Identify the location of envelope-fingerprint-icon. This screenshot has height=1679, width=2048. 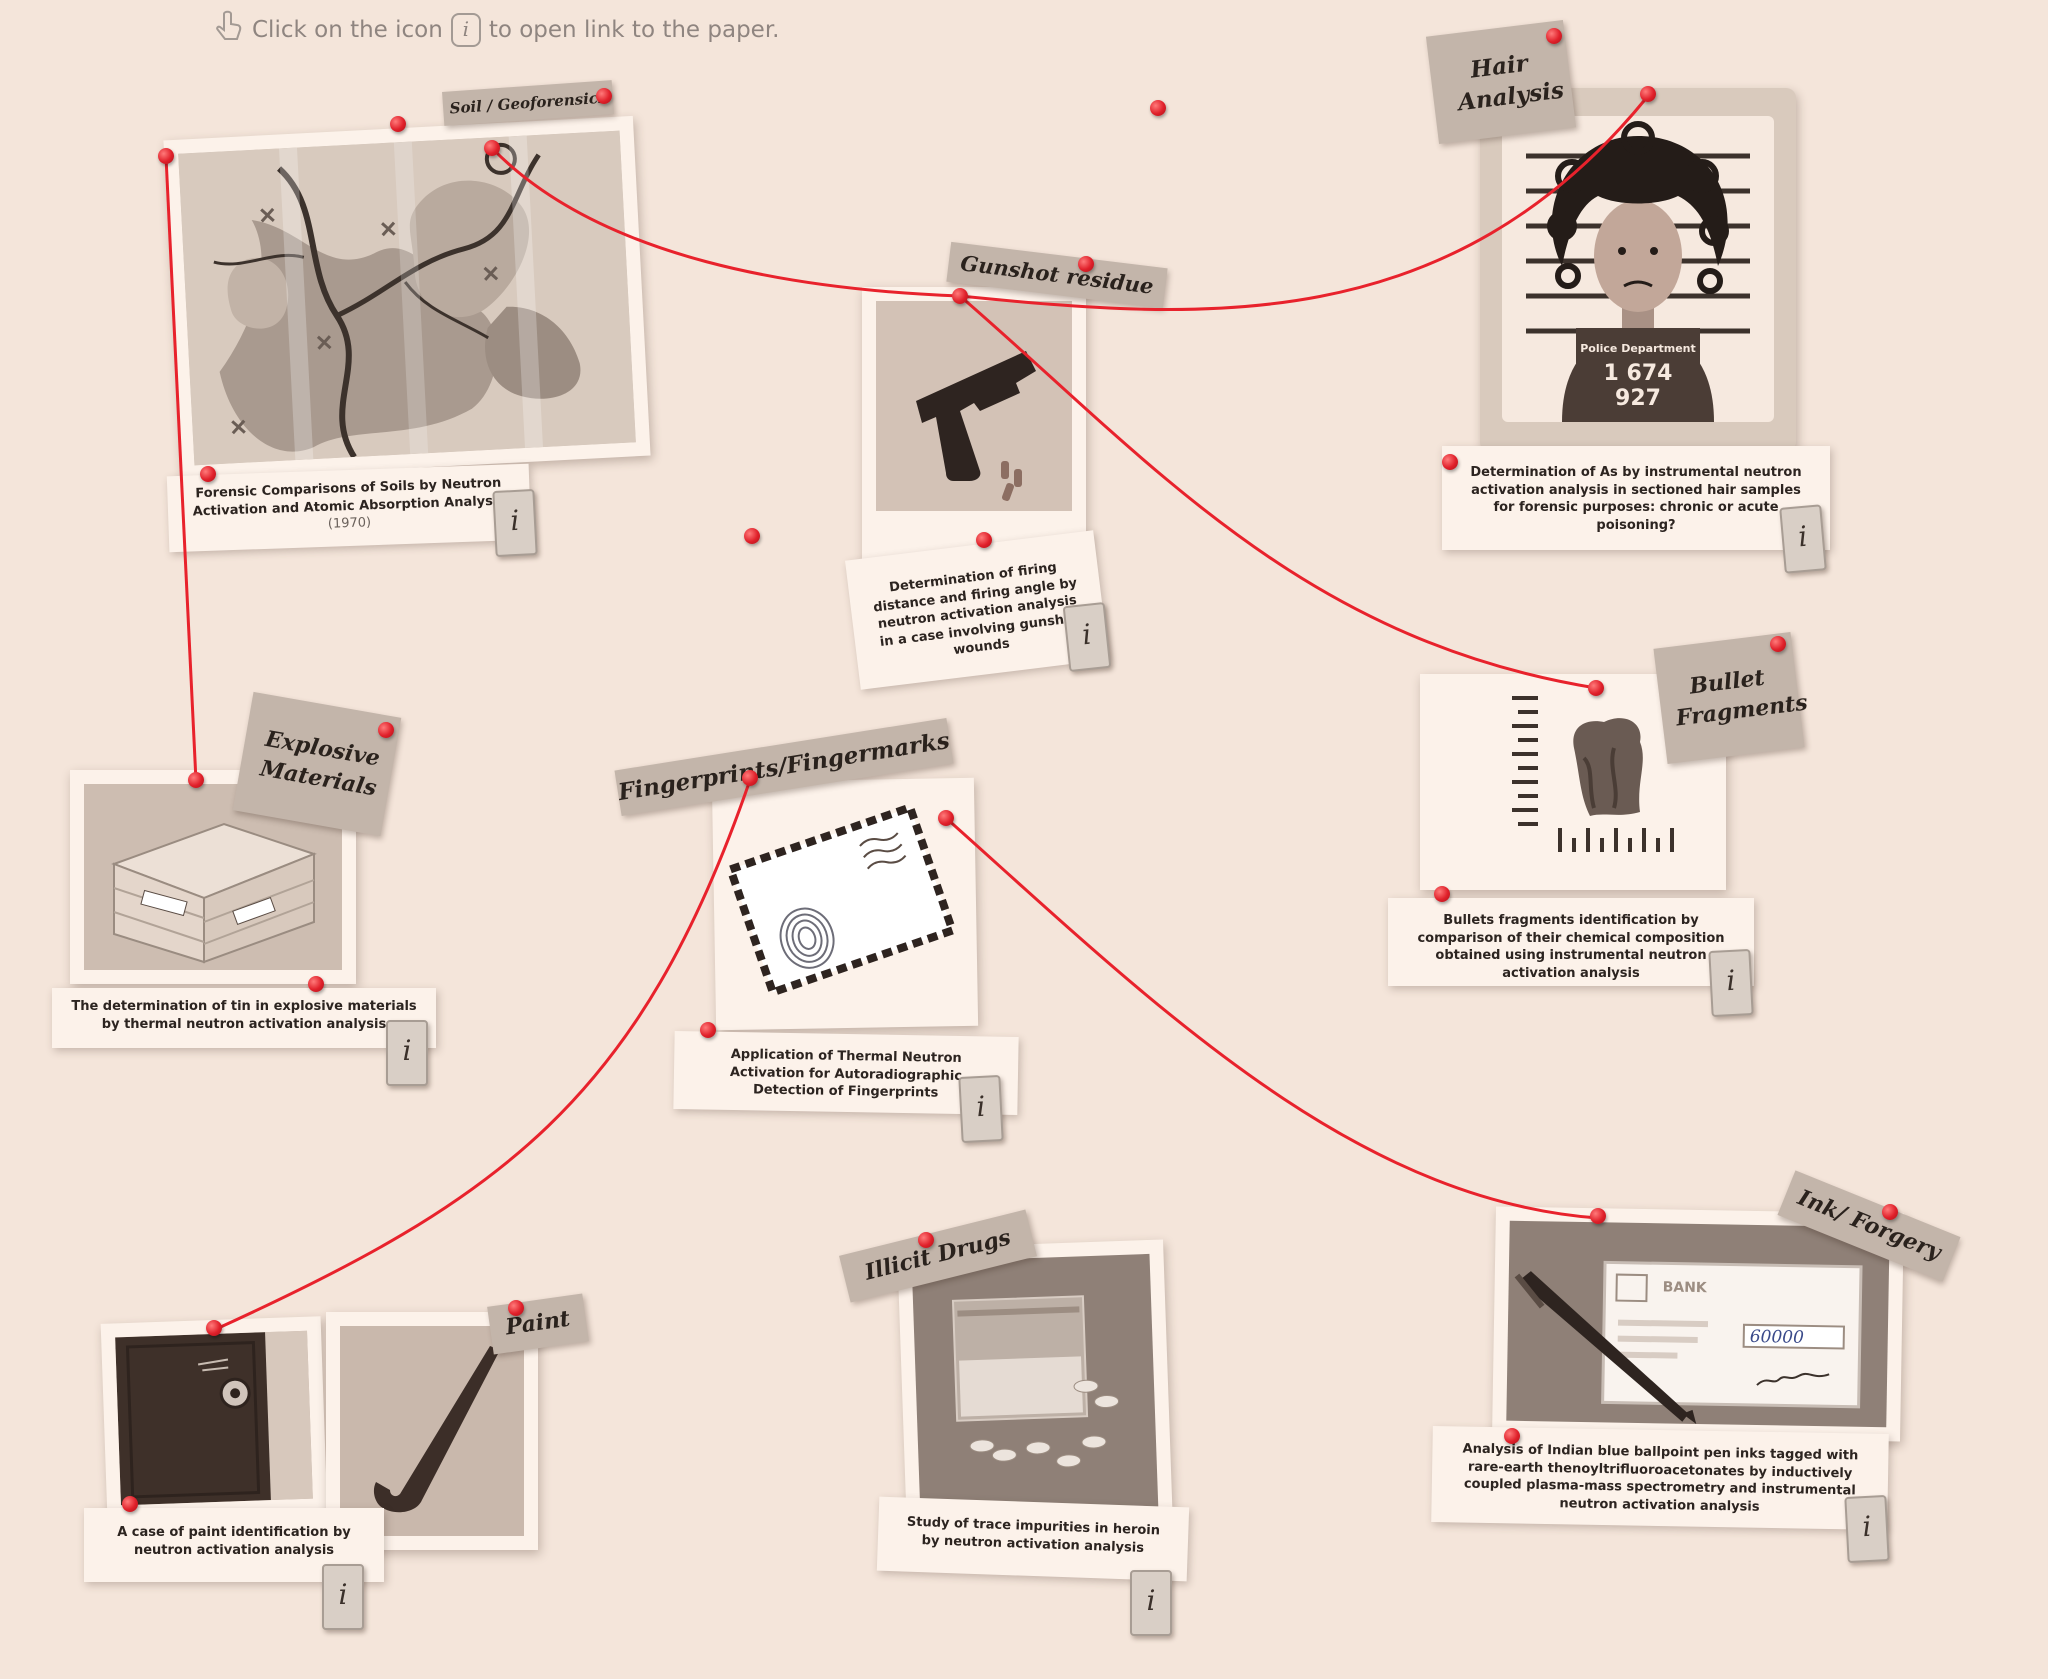
(841, 900).